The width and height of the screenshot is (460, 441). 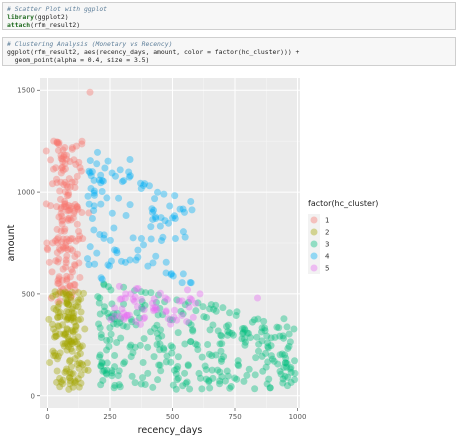 What do you see at coordinates (314, 244) in the screenshot?
I see `legend-key-bg` at bounding box center [314, 244].